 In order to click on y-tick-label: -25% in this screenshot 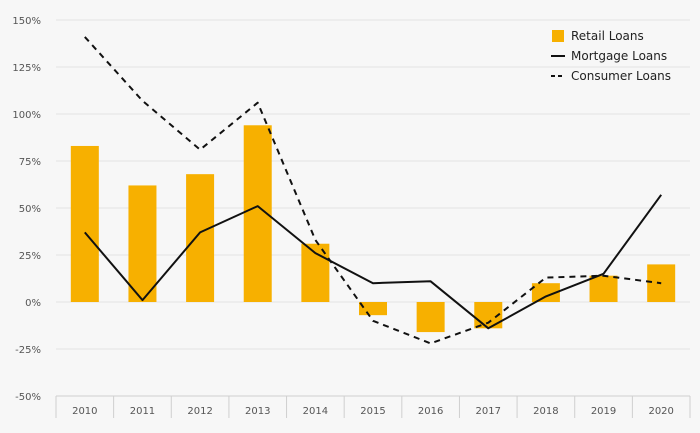, I will do `click(28, 350)`.